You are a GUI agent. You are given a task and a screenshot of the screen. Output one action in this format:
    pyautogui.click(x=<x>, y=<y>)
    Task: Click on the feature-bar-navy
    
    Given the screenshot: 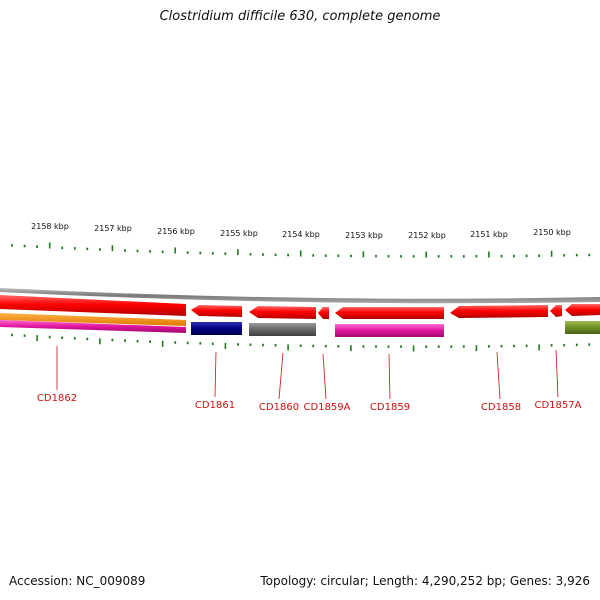 What is the action you would take?
    pyautogui.click(x=216, y=328)
    